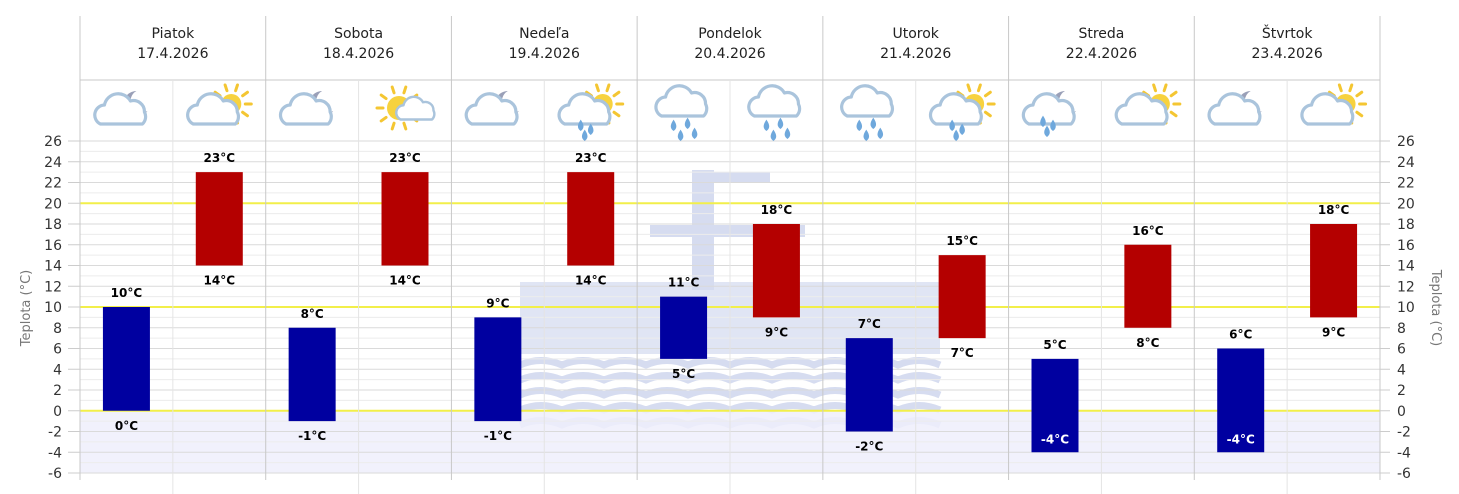 The image size is (1459, 494). I want to click on y-tick-label-right: 22, so click(1406, 184).